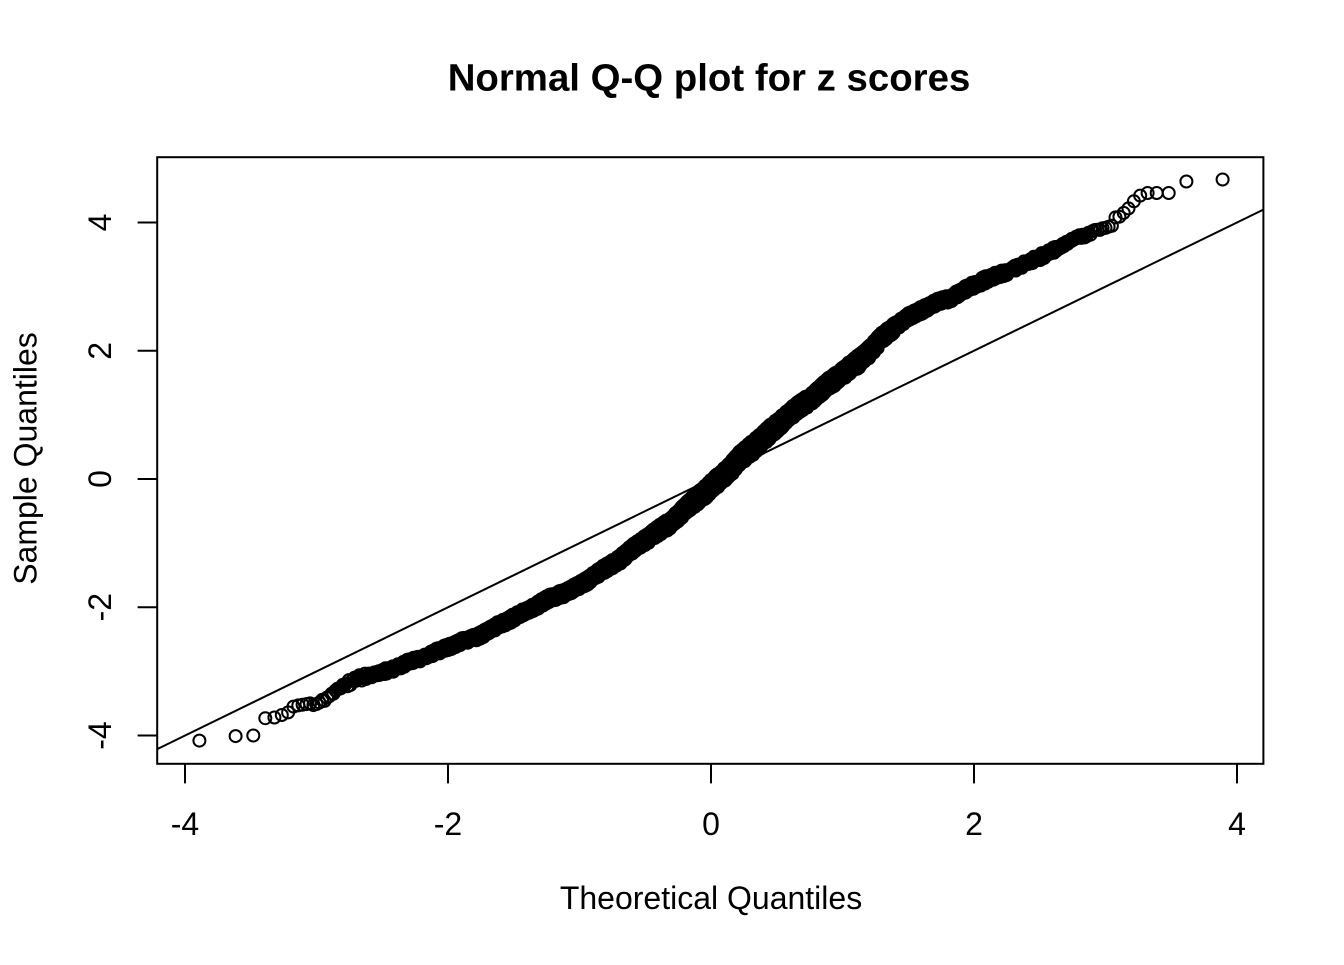  I want to click on svg-text: Sample Quantiles, so click(26, 458).